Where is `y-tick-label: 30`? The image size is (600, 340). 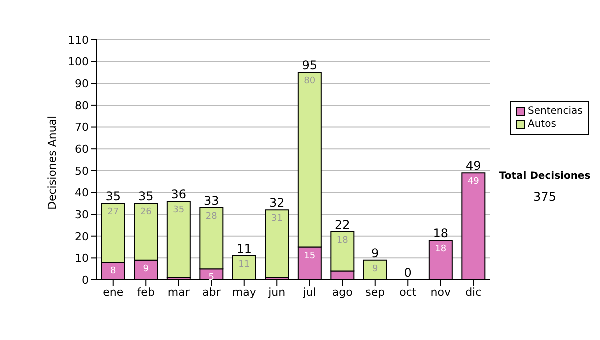
y-tick-label: 30 is located at coordinates (82, 215).